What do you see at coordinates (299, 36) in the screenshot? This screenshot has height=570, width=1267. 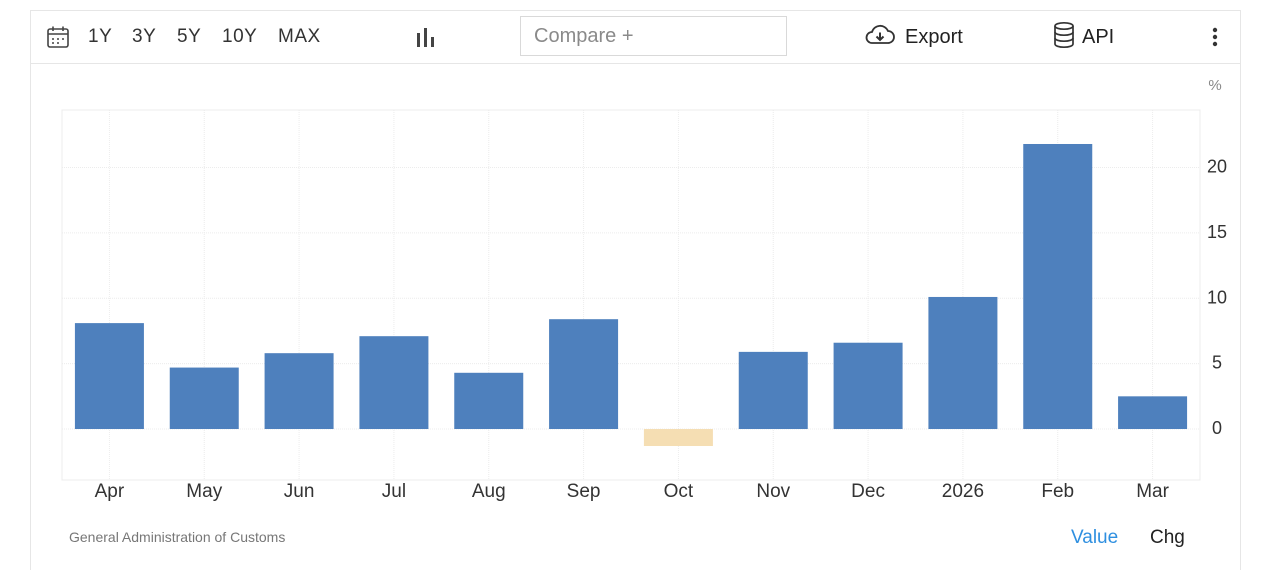 I see `range-max-button: MAX` at bounding box center [299, 36].